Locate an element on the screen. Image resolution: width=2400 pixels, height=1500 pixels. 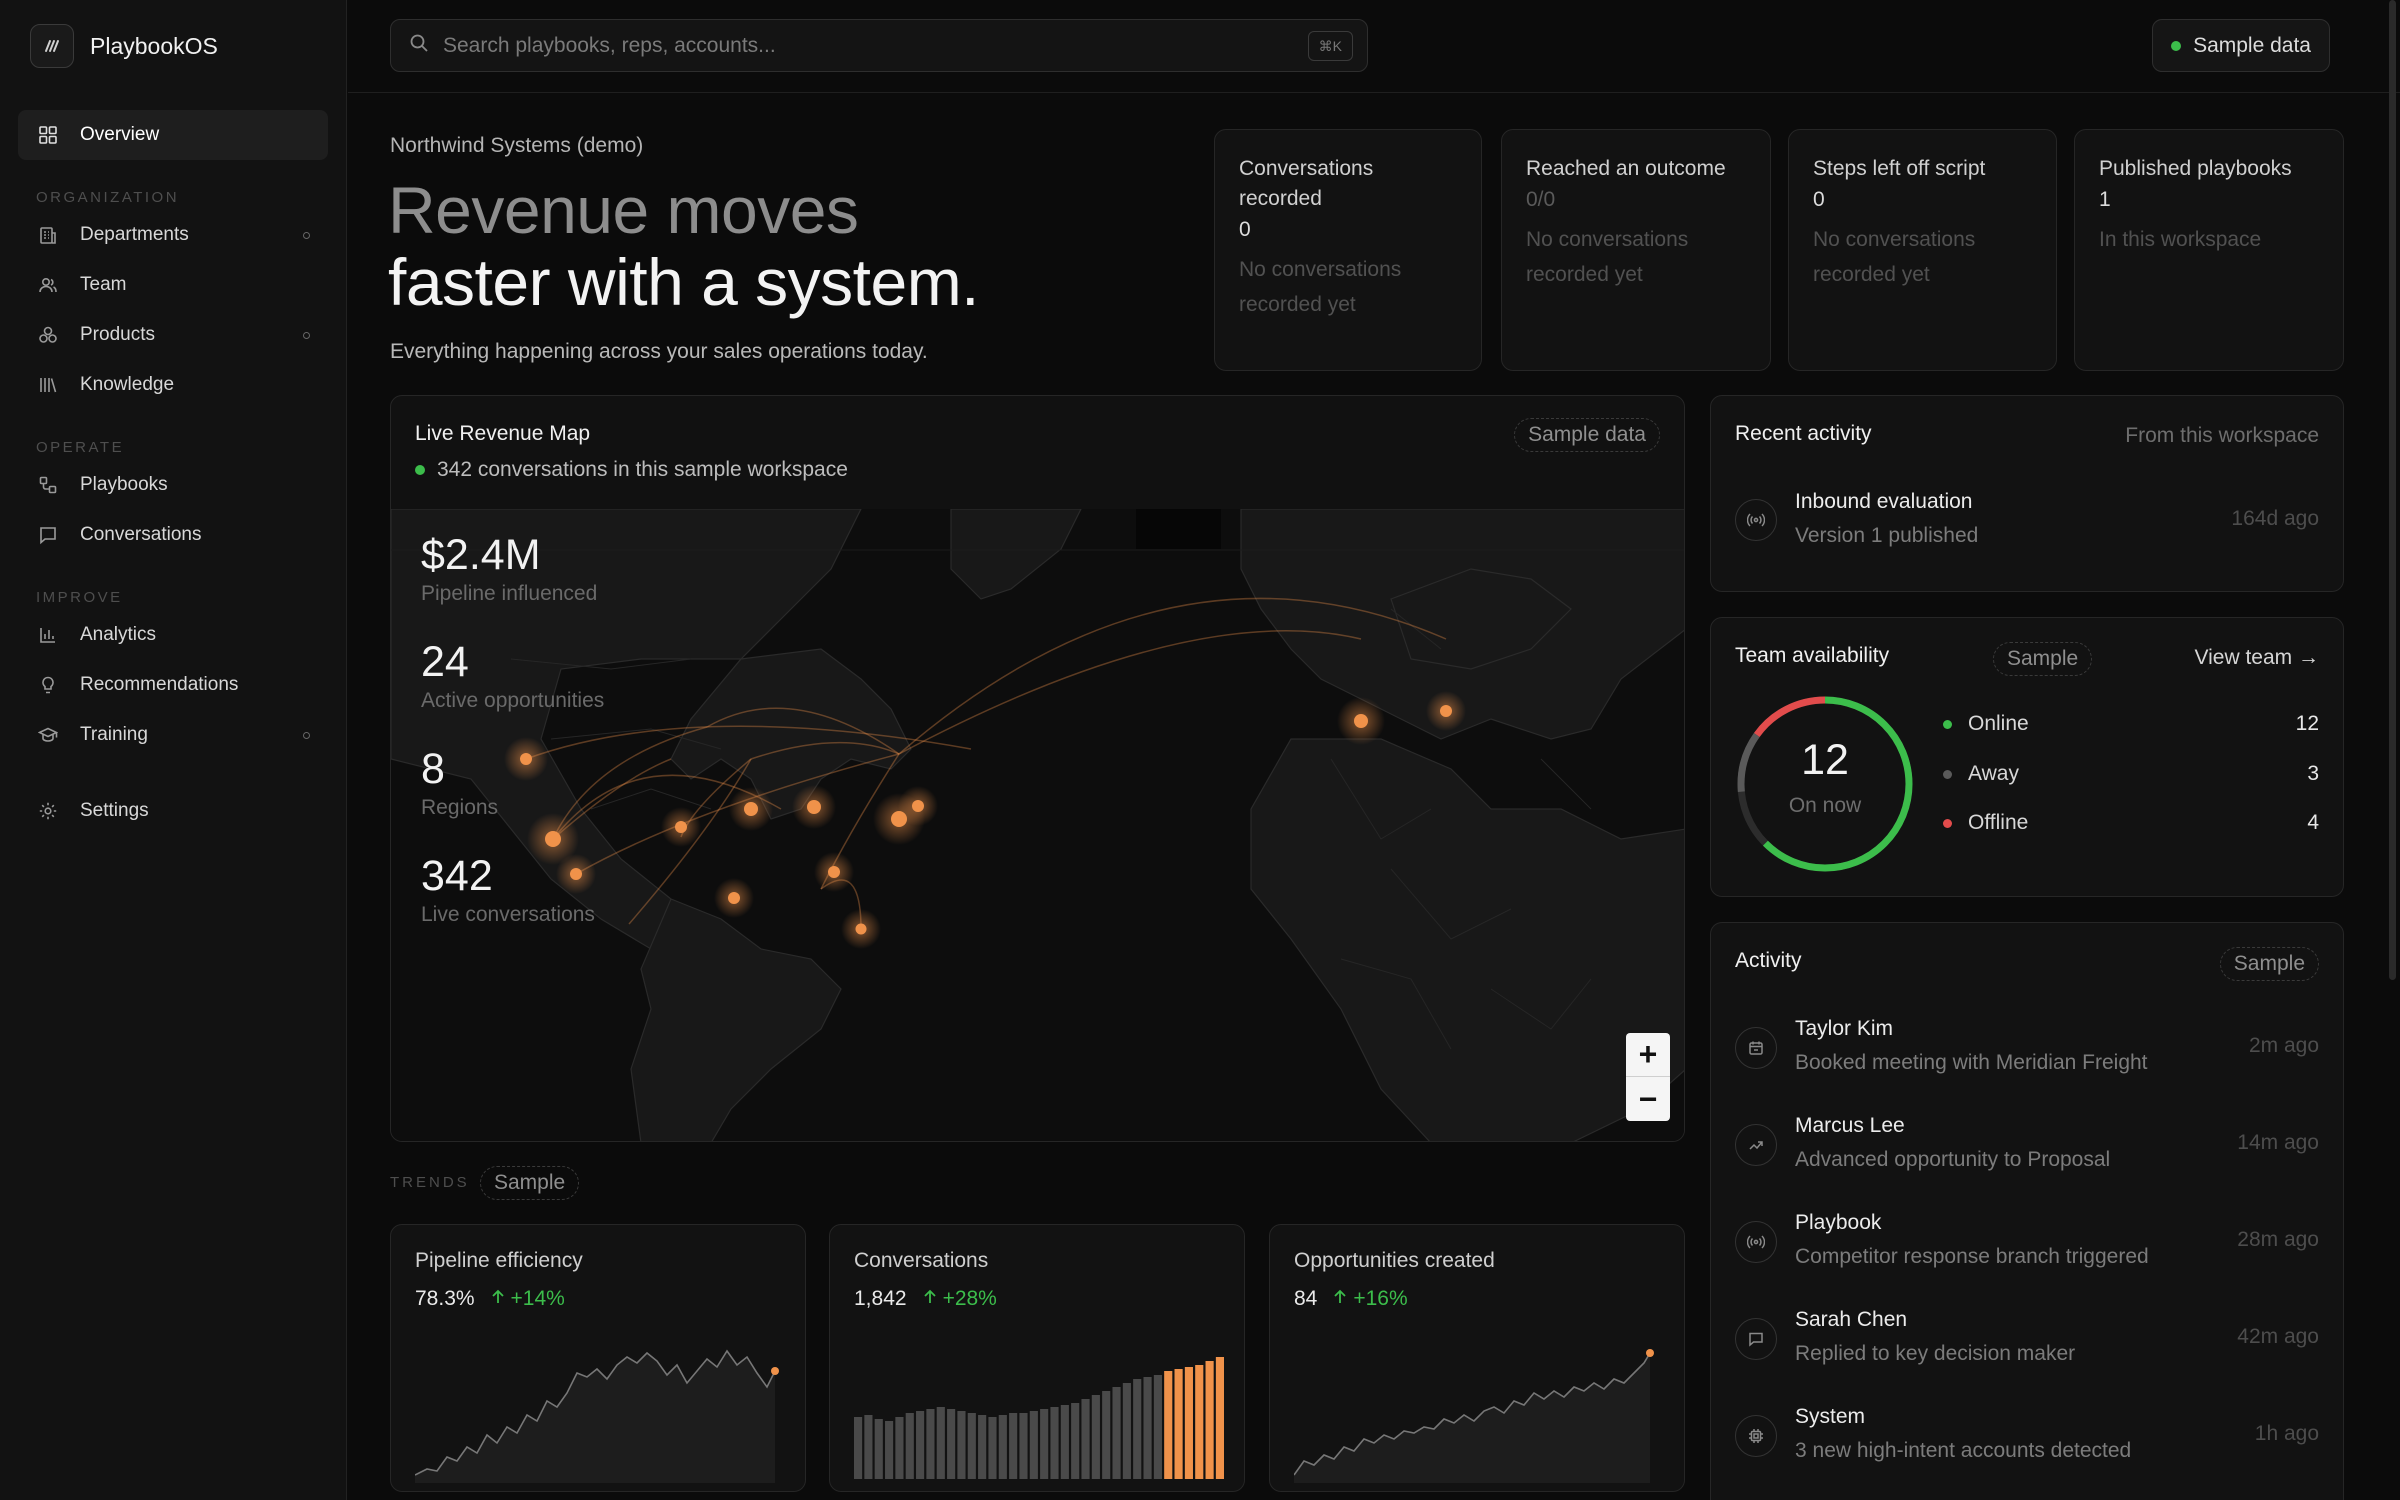
stat-value: 0 is located at coordinates (1245, 229).